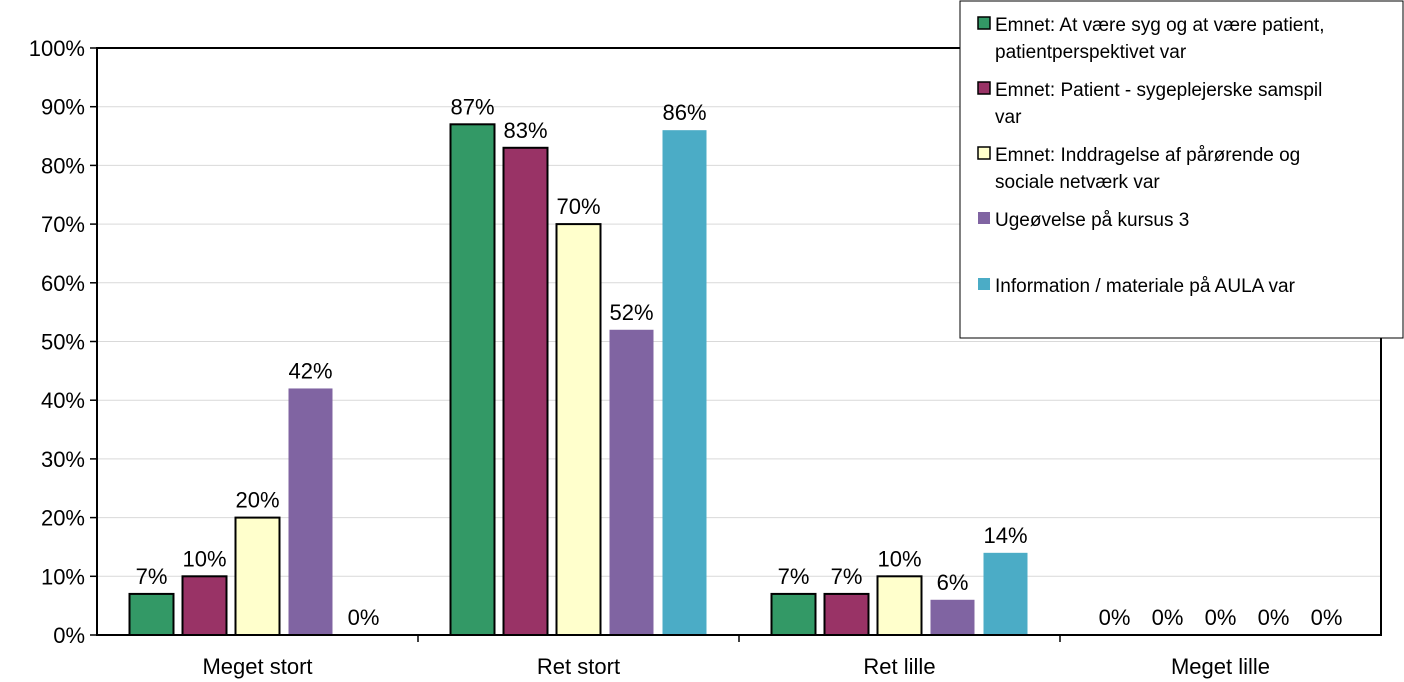 The height and width of the screenshot is (682, 1404). I want to click on data-label: 20%, so click(257, 500).